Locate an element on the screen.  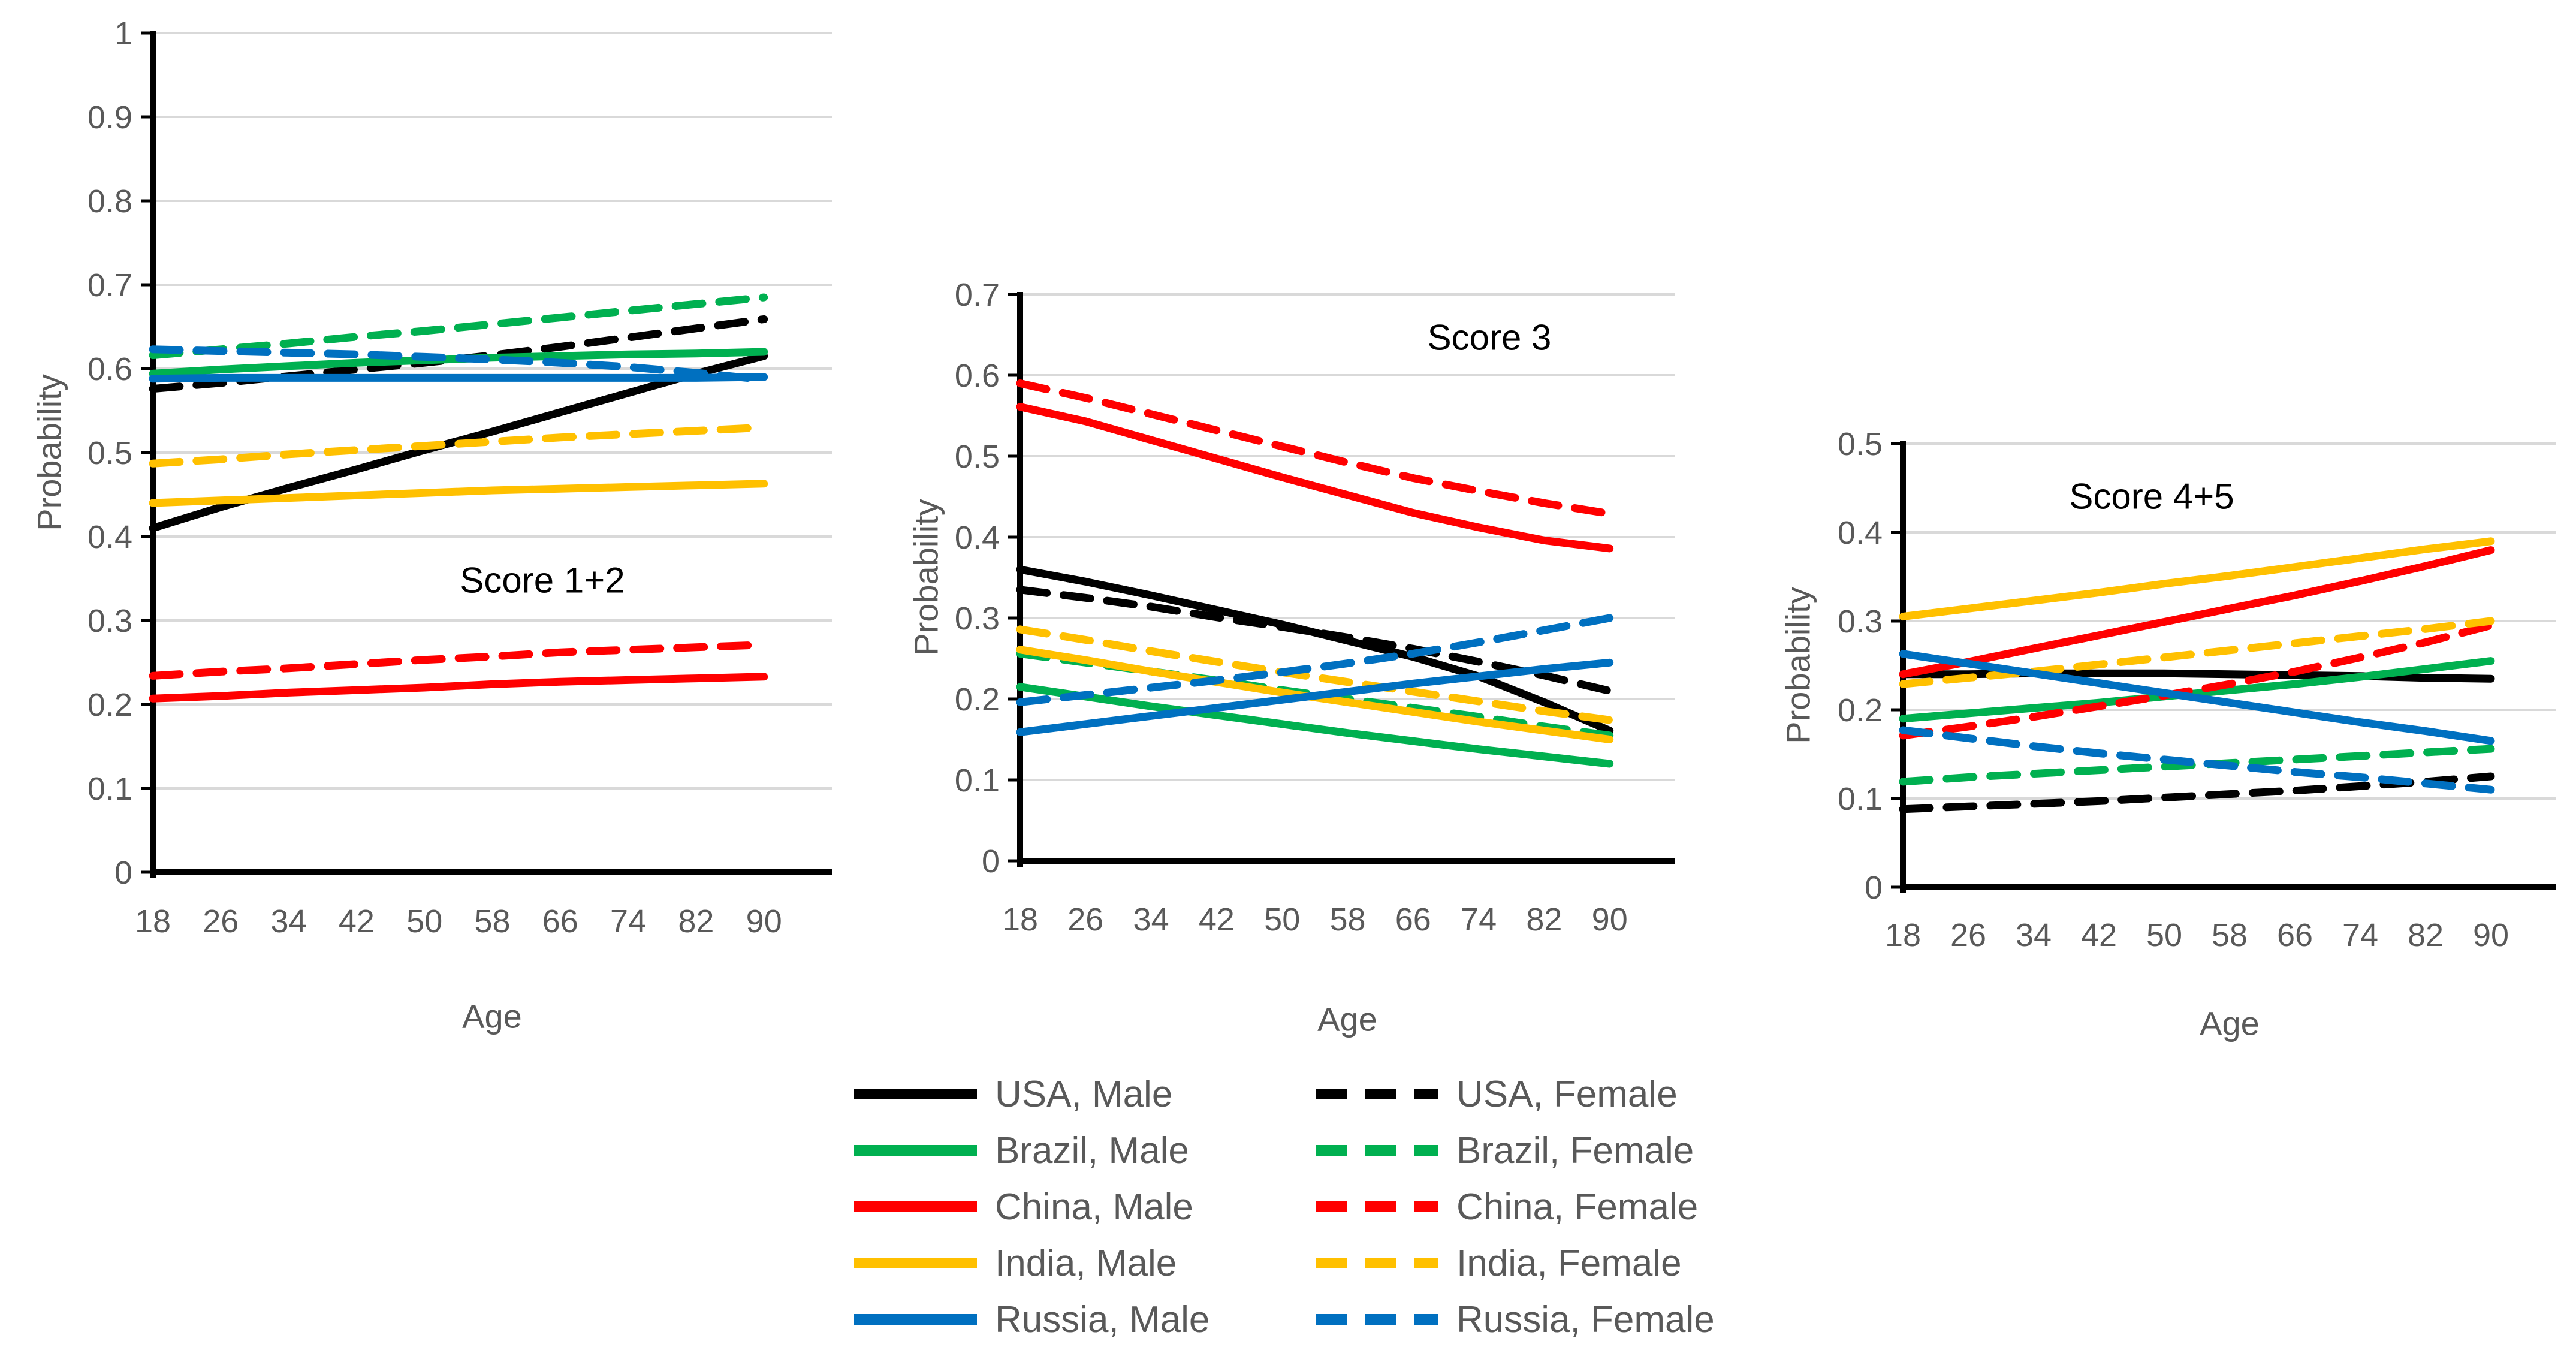
series-line-usa-male is located at coordinates (1315, 650).